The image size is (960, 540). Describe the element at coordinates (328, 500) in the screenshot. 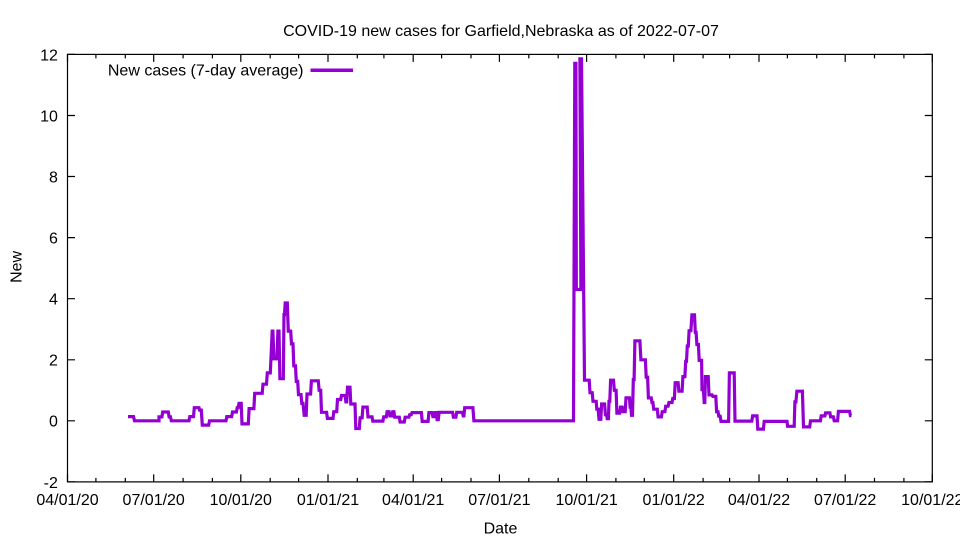

I see `svg-text: 01/01/21` at that location.